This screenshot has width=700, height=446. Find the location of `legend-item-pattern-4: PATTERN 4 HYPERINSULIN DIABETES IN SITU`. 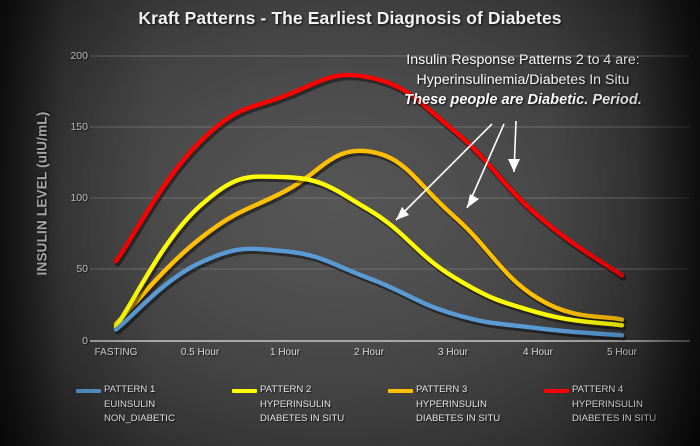

legend-item-pattern-4: PATTERN 4 HYPERINSULIN DIABETES IN SITU is located at coordinates (622, 405).